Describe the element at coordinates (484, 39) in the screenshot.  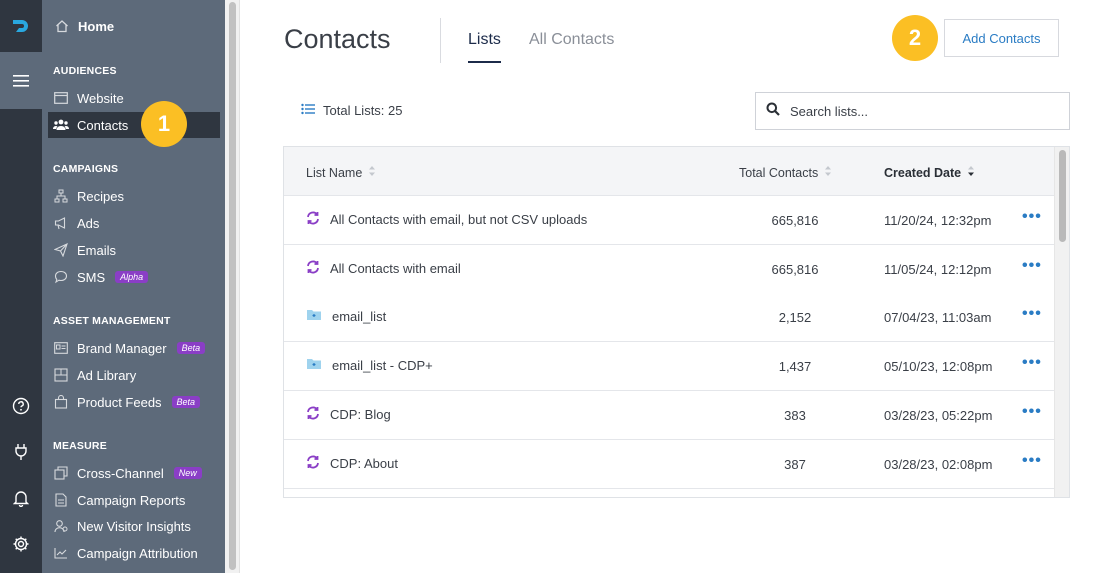
I see `tab-label: Lists` at that location.